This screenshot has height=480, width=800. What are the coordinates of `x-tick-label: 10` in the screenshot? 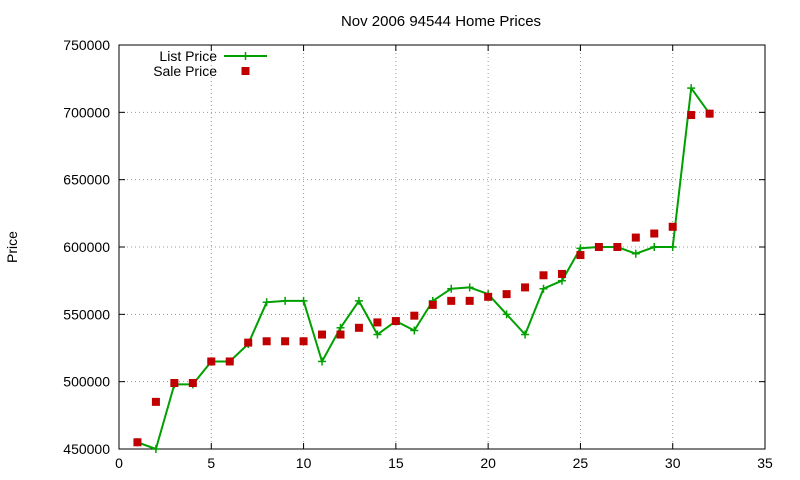 It's located at (304, 463).